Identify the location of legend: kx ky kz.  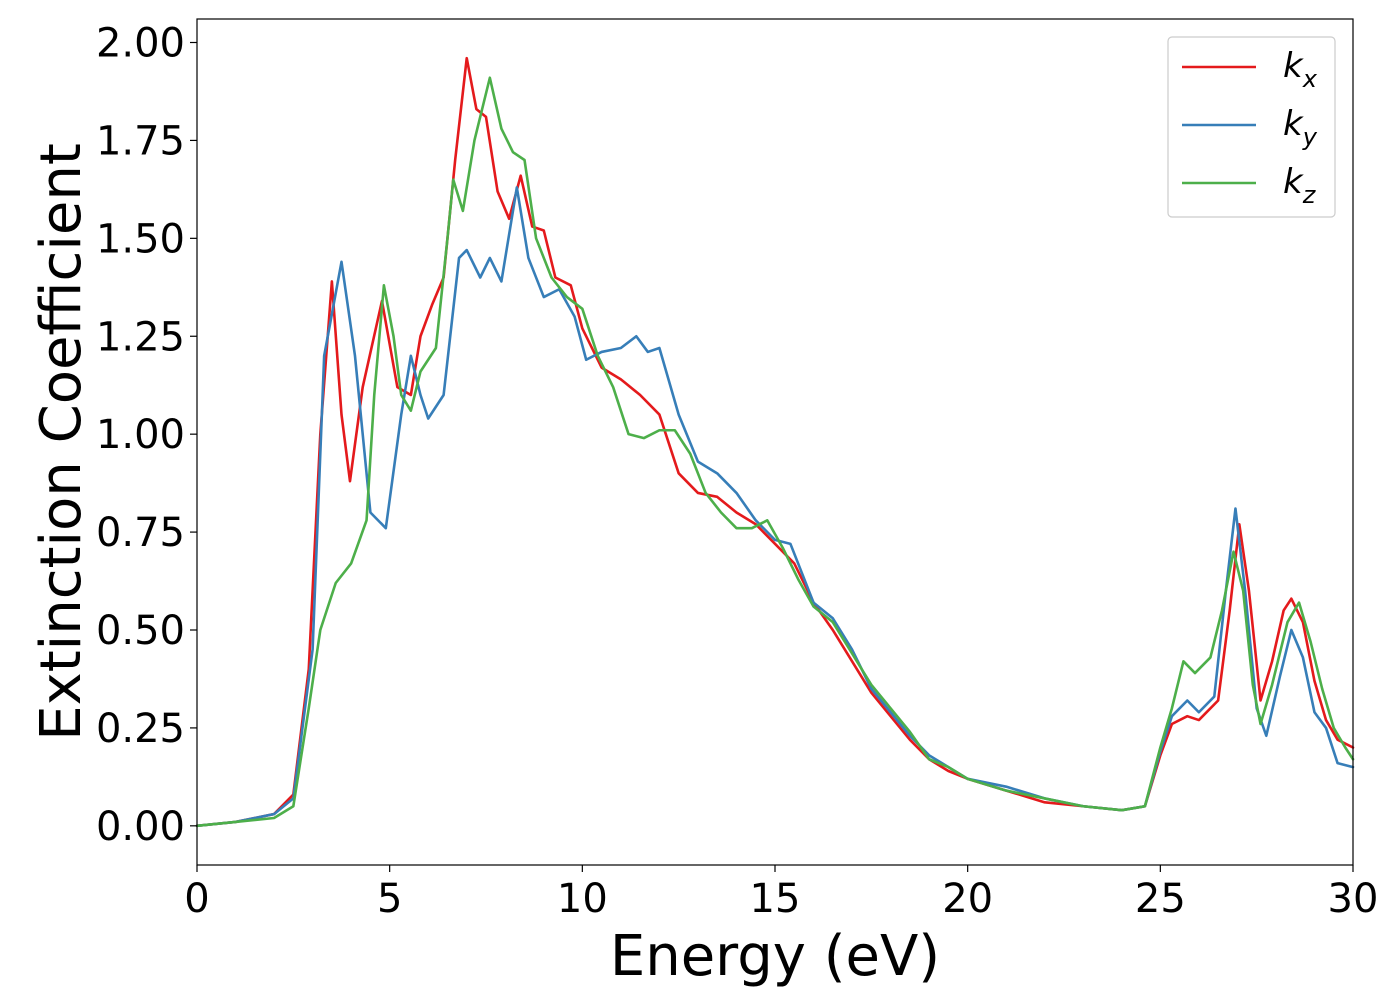
(1251, 127).